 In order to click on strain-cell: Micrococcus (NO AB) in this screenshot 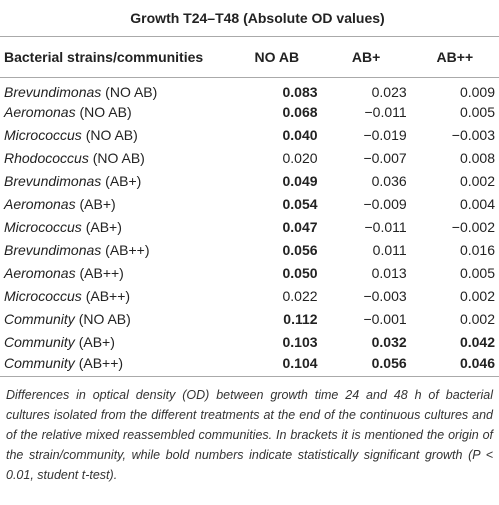, I will do `click(116, 135)`.